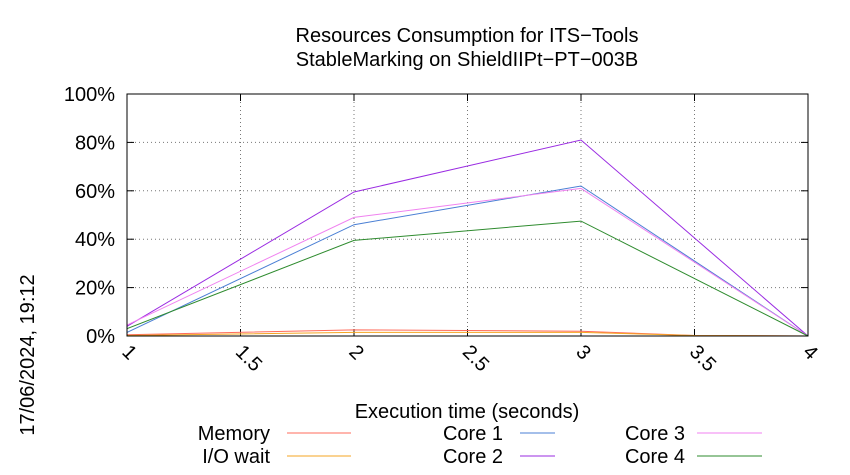 Image resolution: width=850 pixels, height=475 pixels. I want to click on legend-label: Memory, so click(234, 434).